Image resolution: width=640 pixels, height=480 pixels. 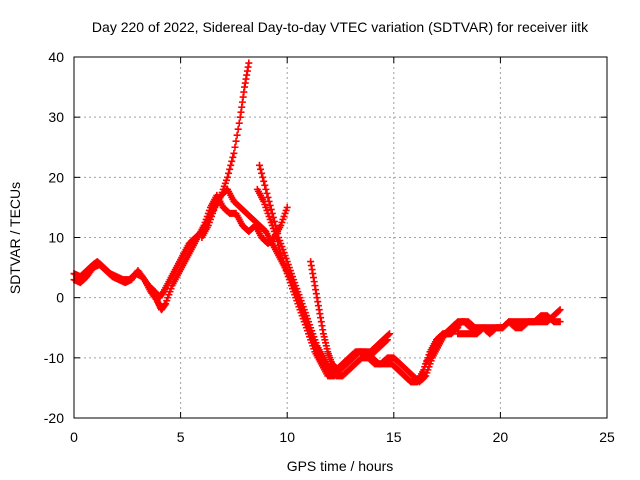 What do you see at coordinates (340, 466) in the screenshot?
I see `x-axis-label: GPS time / hours` at bounding box center [340, 466].